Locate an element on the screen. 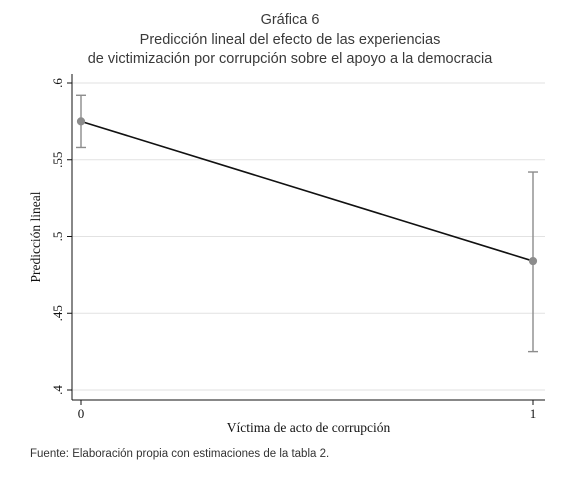 Image resolution: width=580 pixels, height=482 pixels. y-tick-label: .4 is located at coordinates (57, 390).